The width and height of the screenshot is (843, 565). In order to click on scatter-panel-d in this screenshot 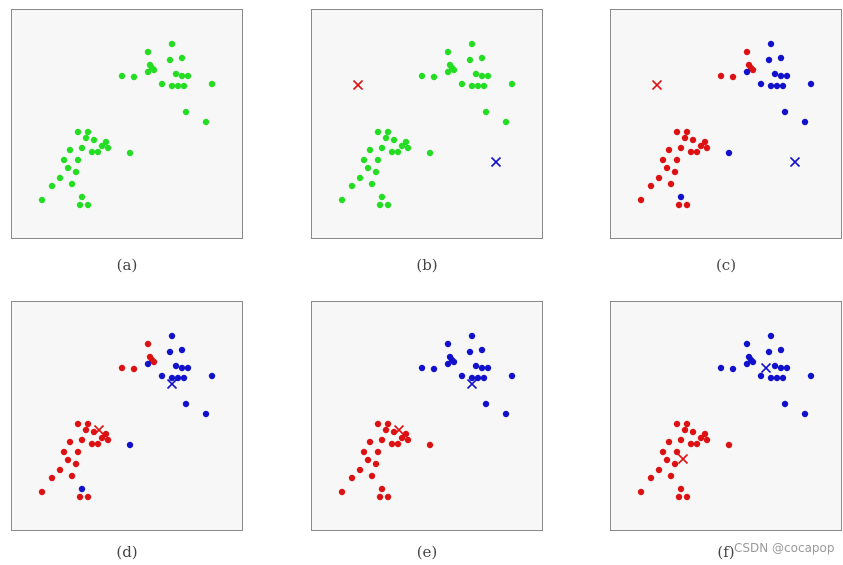, I will do `click(127, 416)`.